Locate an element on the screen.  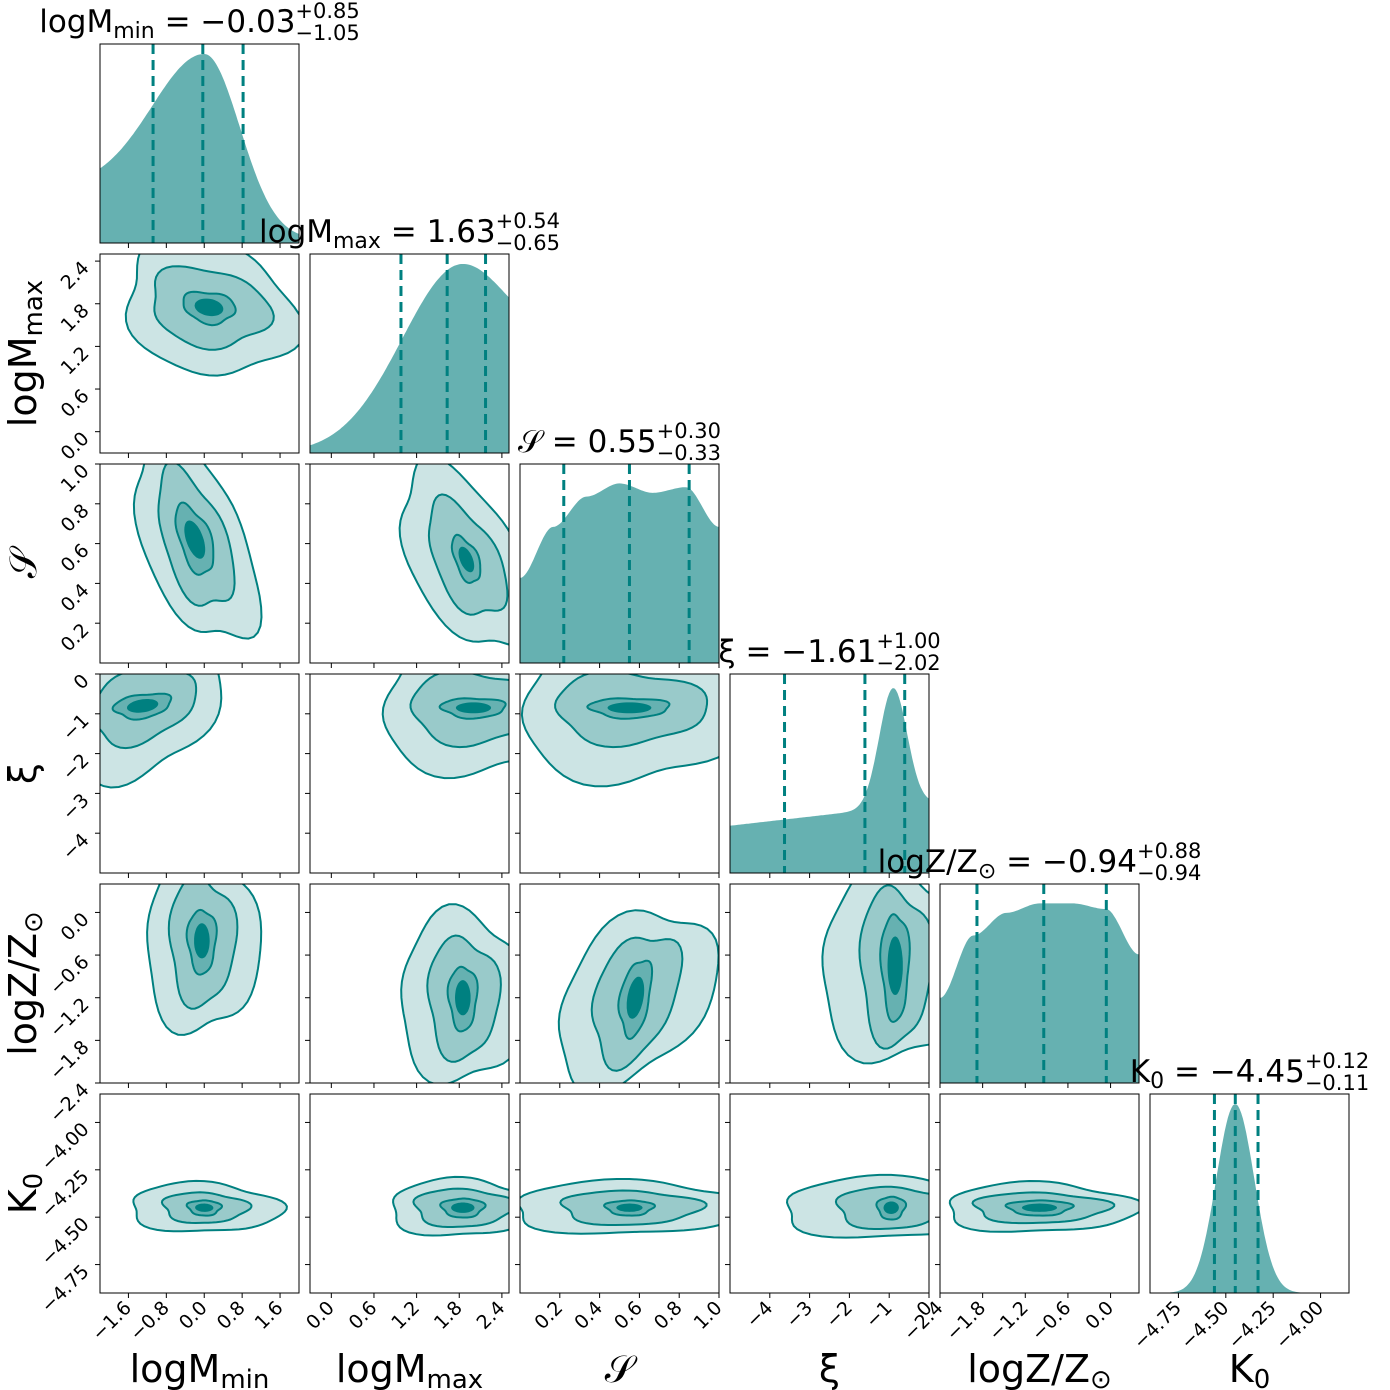
panel-S-logZ is located at coordinates (617, 985).